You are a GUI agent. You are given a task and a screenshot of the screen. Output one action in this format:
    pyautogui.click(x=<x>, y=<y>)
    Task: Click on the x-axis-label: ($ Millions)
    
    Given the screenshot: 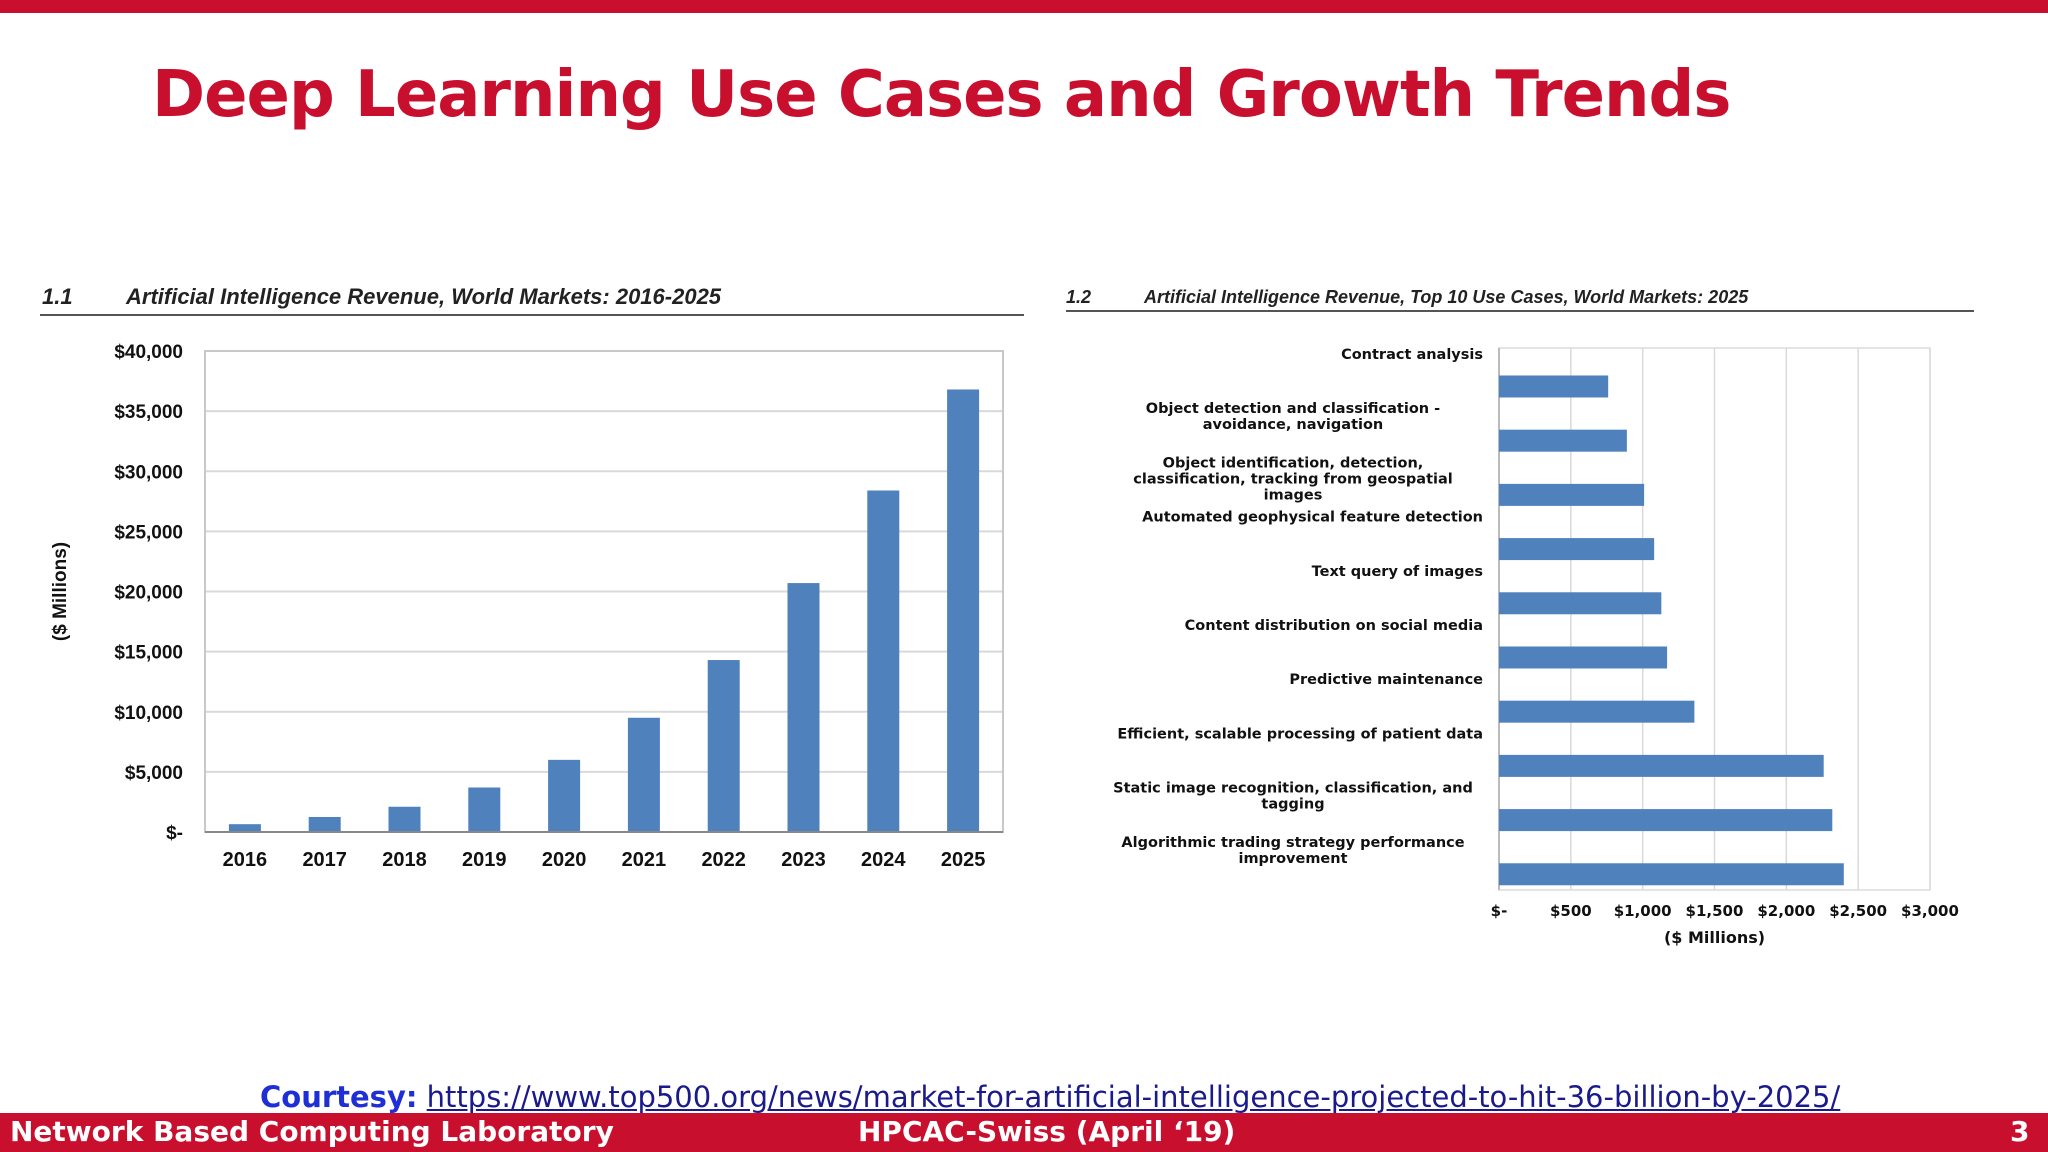 What is the action you would take?
    pyautogui.click(x=1714, y=937)
    